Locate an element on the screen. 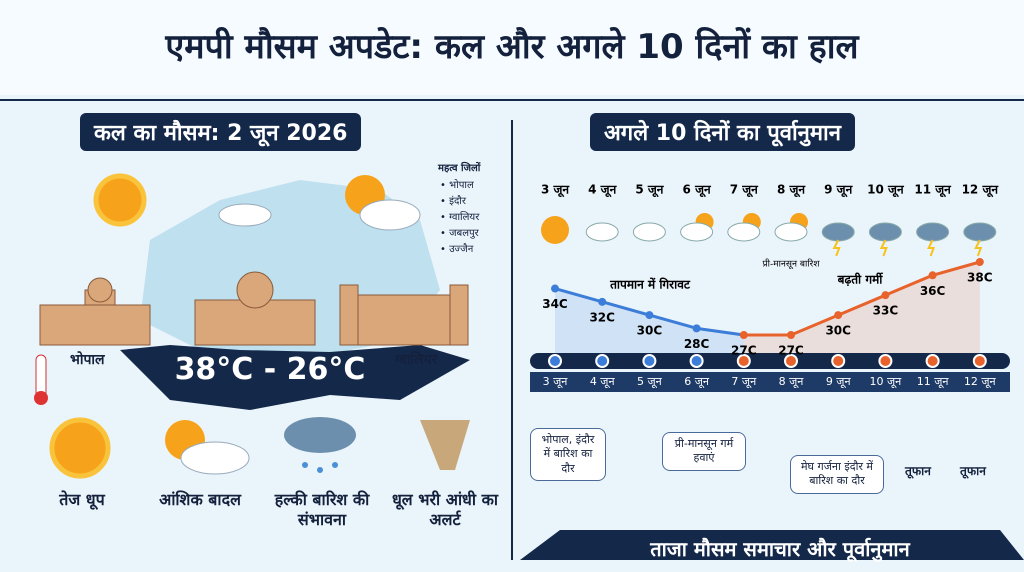 The height and width of the screenshot is (572, 1024). date-label: 4 जून is located at coordinates (602, 190).